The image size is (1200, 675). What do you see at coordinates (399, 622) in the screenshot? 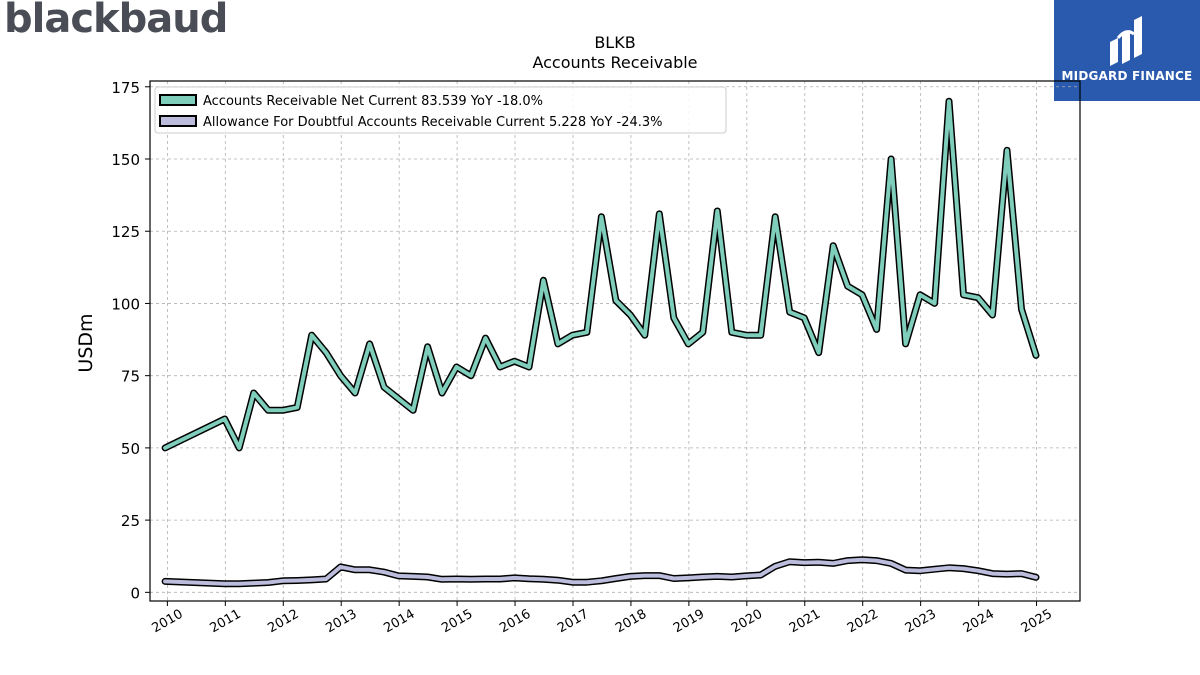
I see `x-tick-label: 2014` at bounding box center [399, 622].